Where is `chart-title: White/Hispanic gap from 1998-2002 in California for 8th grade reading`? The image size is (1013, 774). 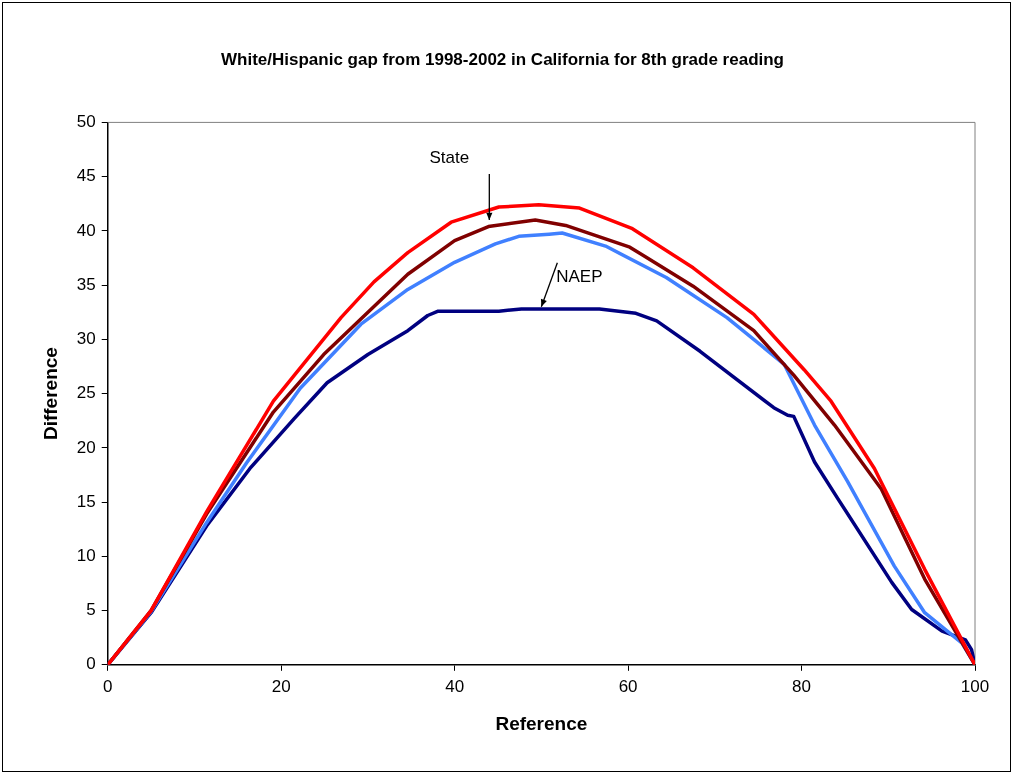 chart-title: White/Hispanic gap from 1998-2002 in California for 8th grade reading is located at coordinates (502, 59).